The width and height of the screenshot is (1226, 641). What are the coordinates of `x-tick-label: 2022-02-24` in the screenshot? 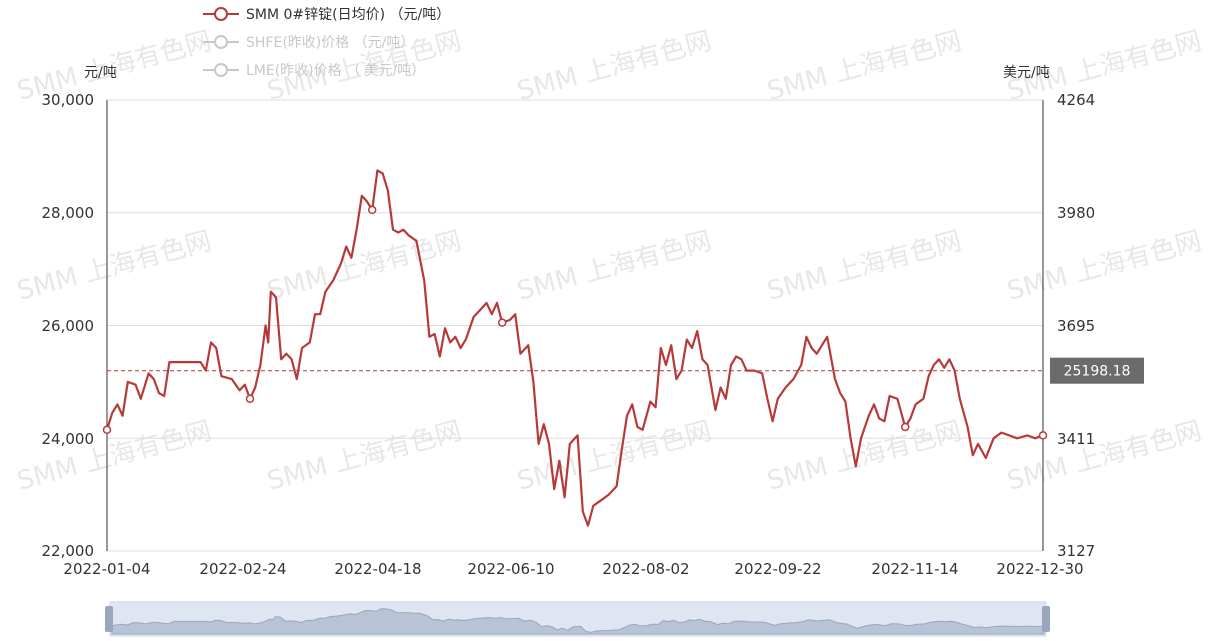 It's located at (242, 569).